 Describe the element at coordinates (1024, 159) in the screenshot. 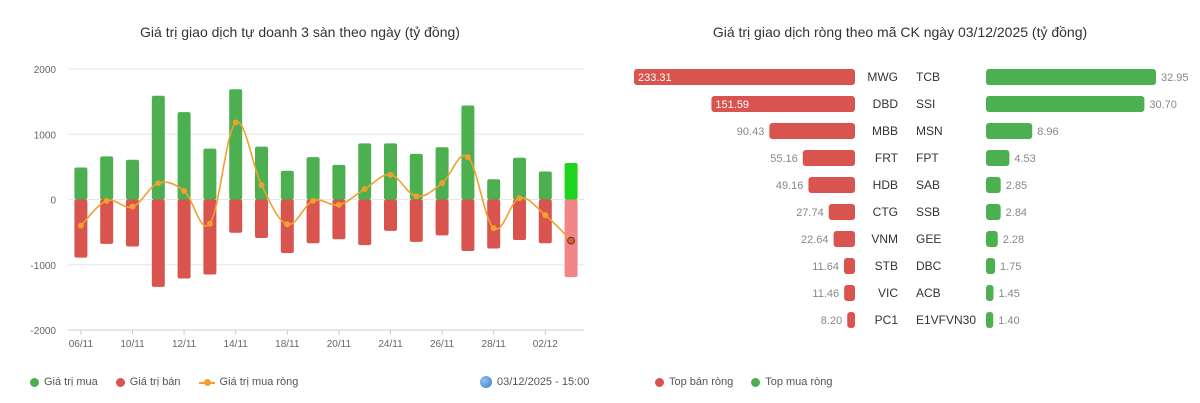

I see `buy-value-label: 4.53` at that location.